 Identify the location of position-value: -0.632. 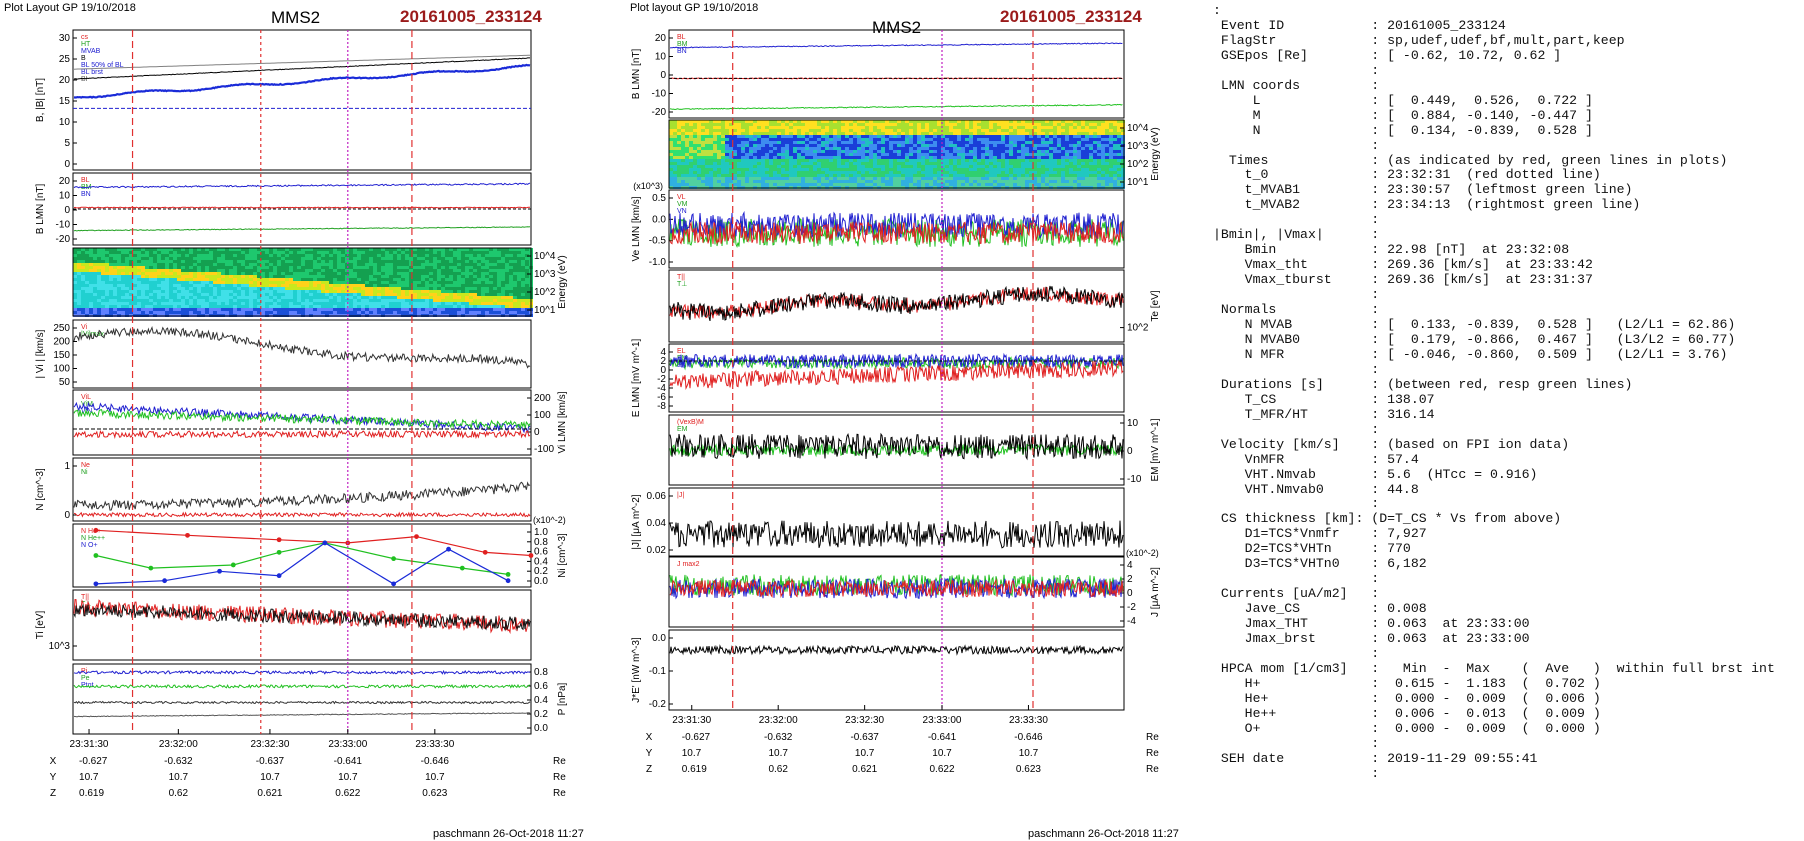
(778, 737).